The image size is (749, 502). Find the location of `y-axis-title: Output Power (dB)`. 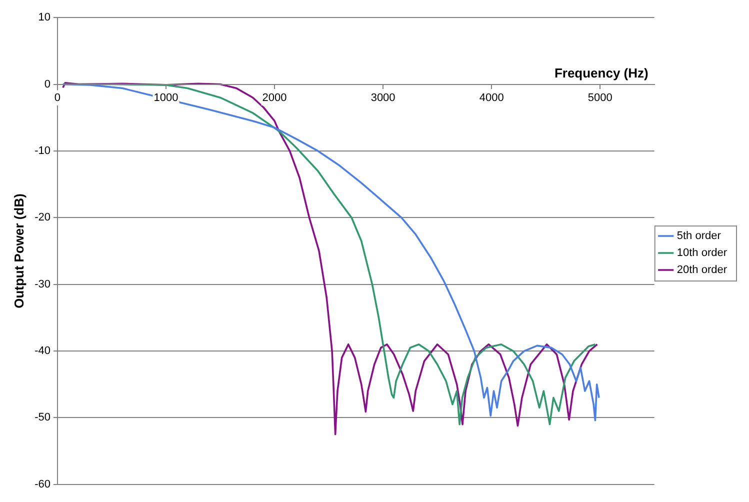

y-axis-title: Output Power (dB) is located at coordinates (18, 251).